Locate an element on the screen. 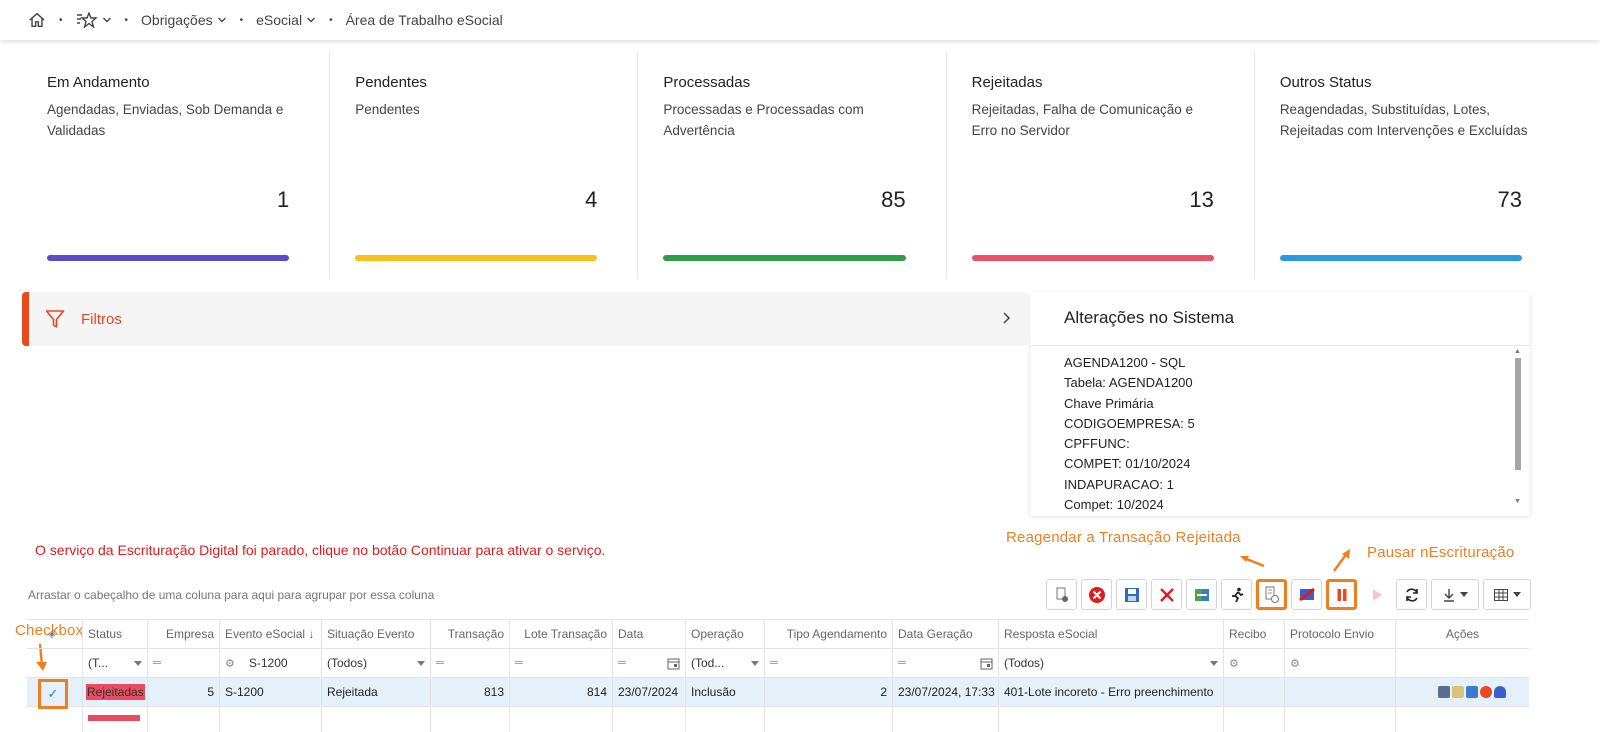 Image resolution: width=1600 pixels, height=732 pixels. column-header: Transação is located at coordinates (470, 634).